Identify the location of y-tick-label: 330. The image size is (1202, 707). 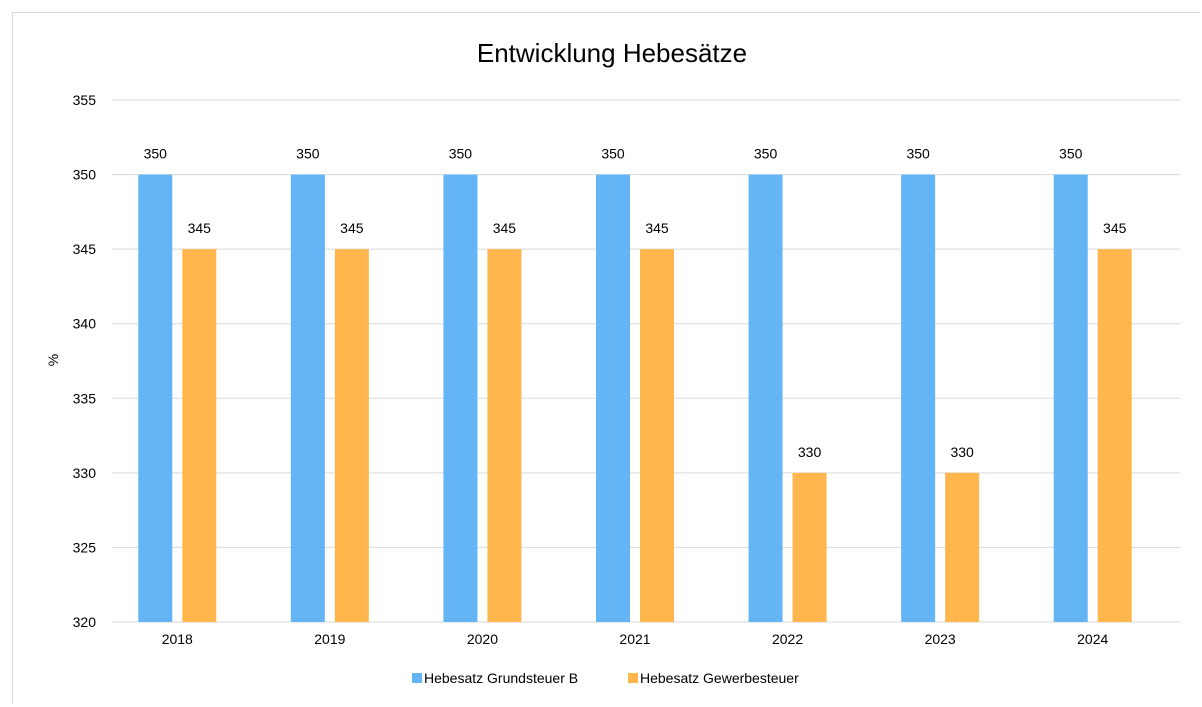
(85, 473).